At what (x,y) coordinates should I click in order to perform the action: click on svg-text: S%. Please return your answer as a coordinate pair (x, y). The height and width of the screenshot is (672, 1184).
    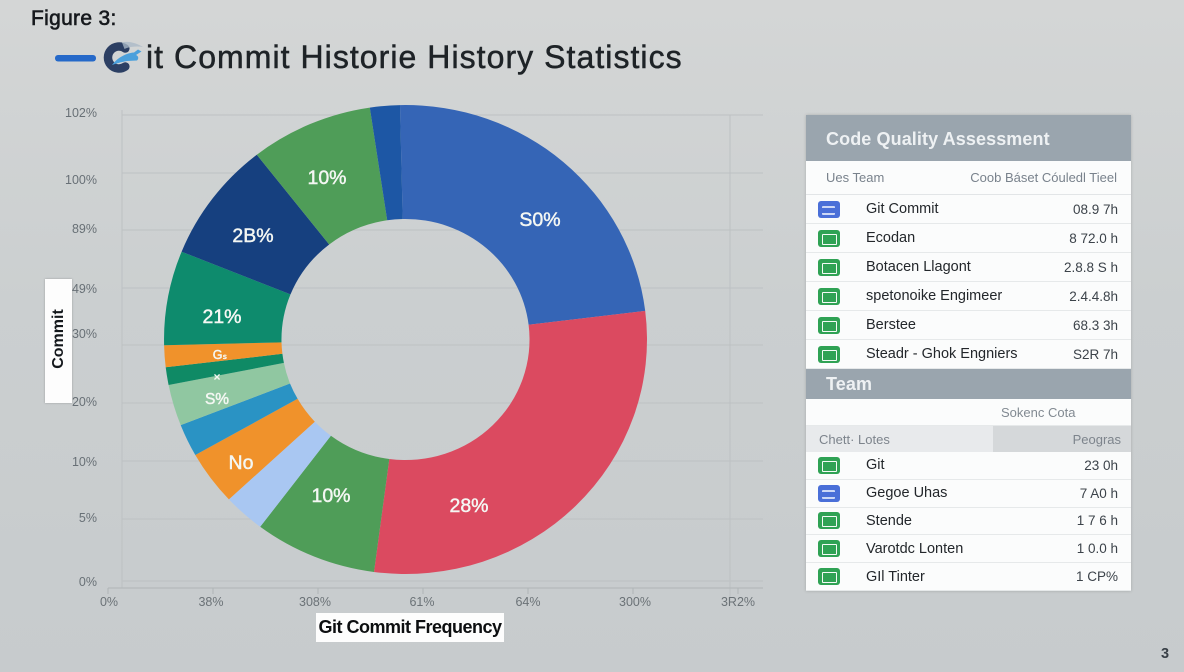
    Looking at the image, I should click on (217, 399).